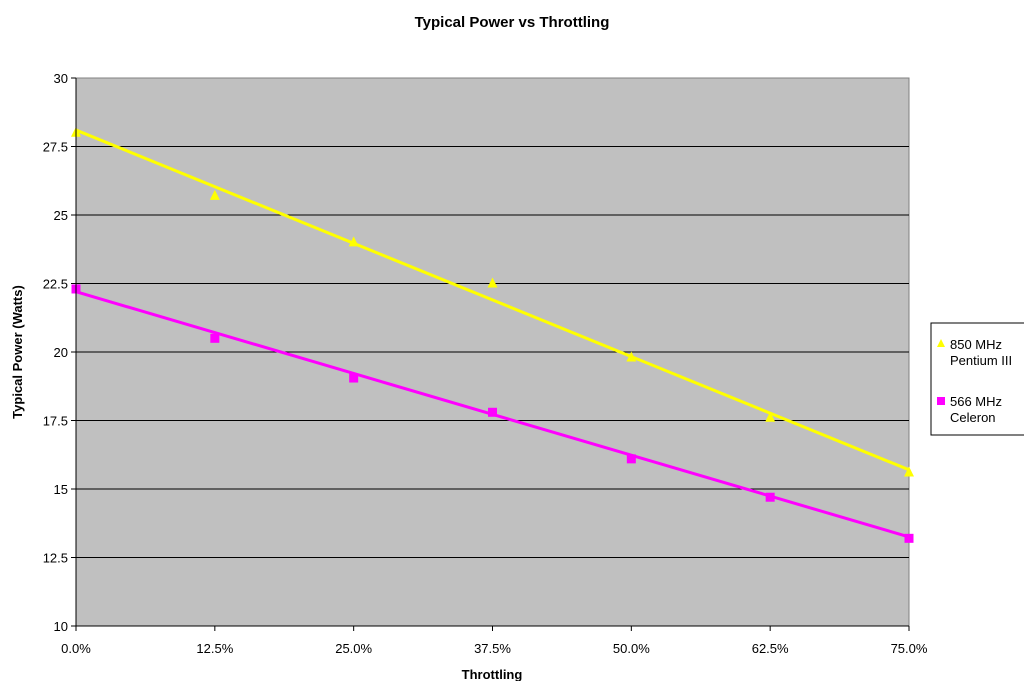 The image size is (1024, 681). What do you see at coordinates (61, 626) in the screenshot?
I see `y-tick-label: 10` at bounding box center [61, 626].